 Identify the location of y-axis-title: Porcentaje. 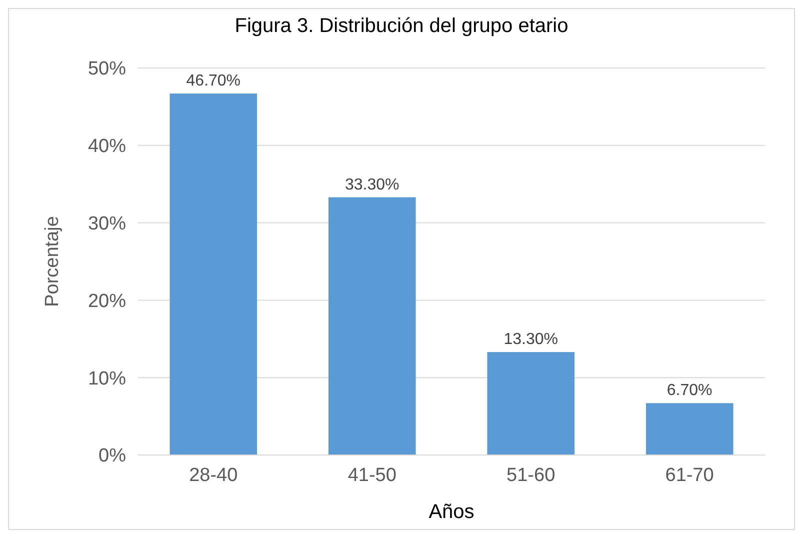
(52, 261).